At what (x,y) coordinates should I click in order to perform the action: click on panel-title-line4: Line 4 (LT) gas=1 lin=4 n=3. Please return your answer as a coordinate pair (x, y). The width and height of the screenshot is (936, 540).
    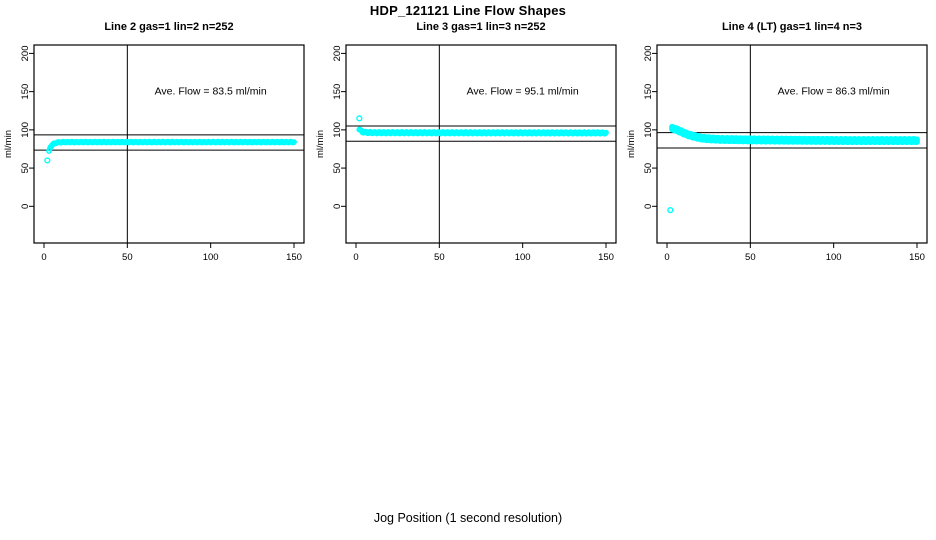
    Looking at the image, I should click on (792, 27).